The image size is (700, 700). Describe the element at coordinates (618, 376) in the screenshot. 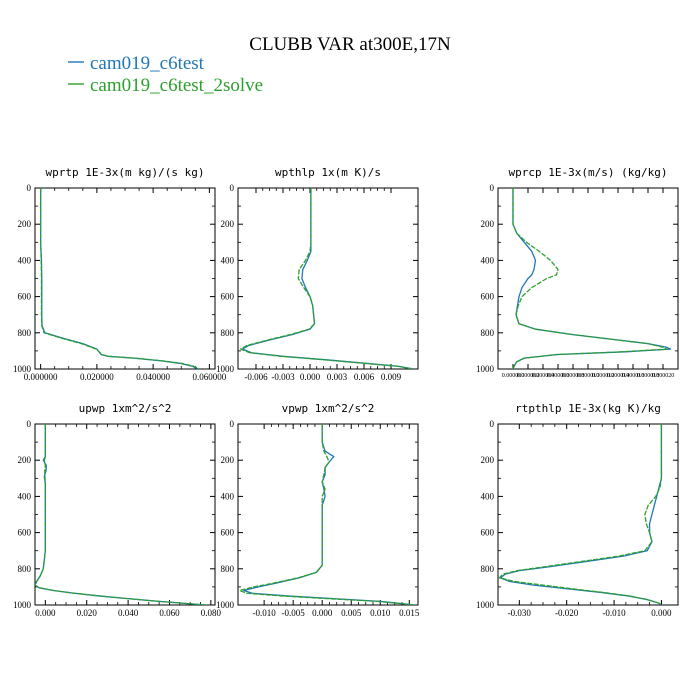

I see `x-tick-label: 0.000014` at that location.